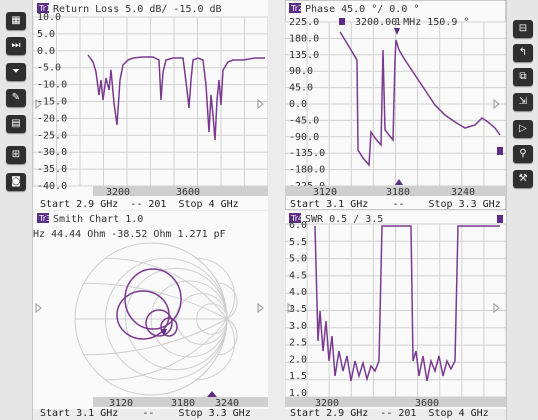 This screenshot has height=420, width=538. What do you see at coordinates (304, 55) in the screenshot?
I see `y-tick-label: 135.0` at bounding box center [304, 55].